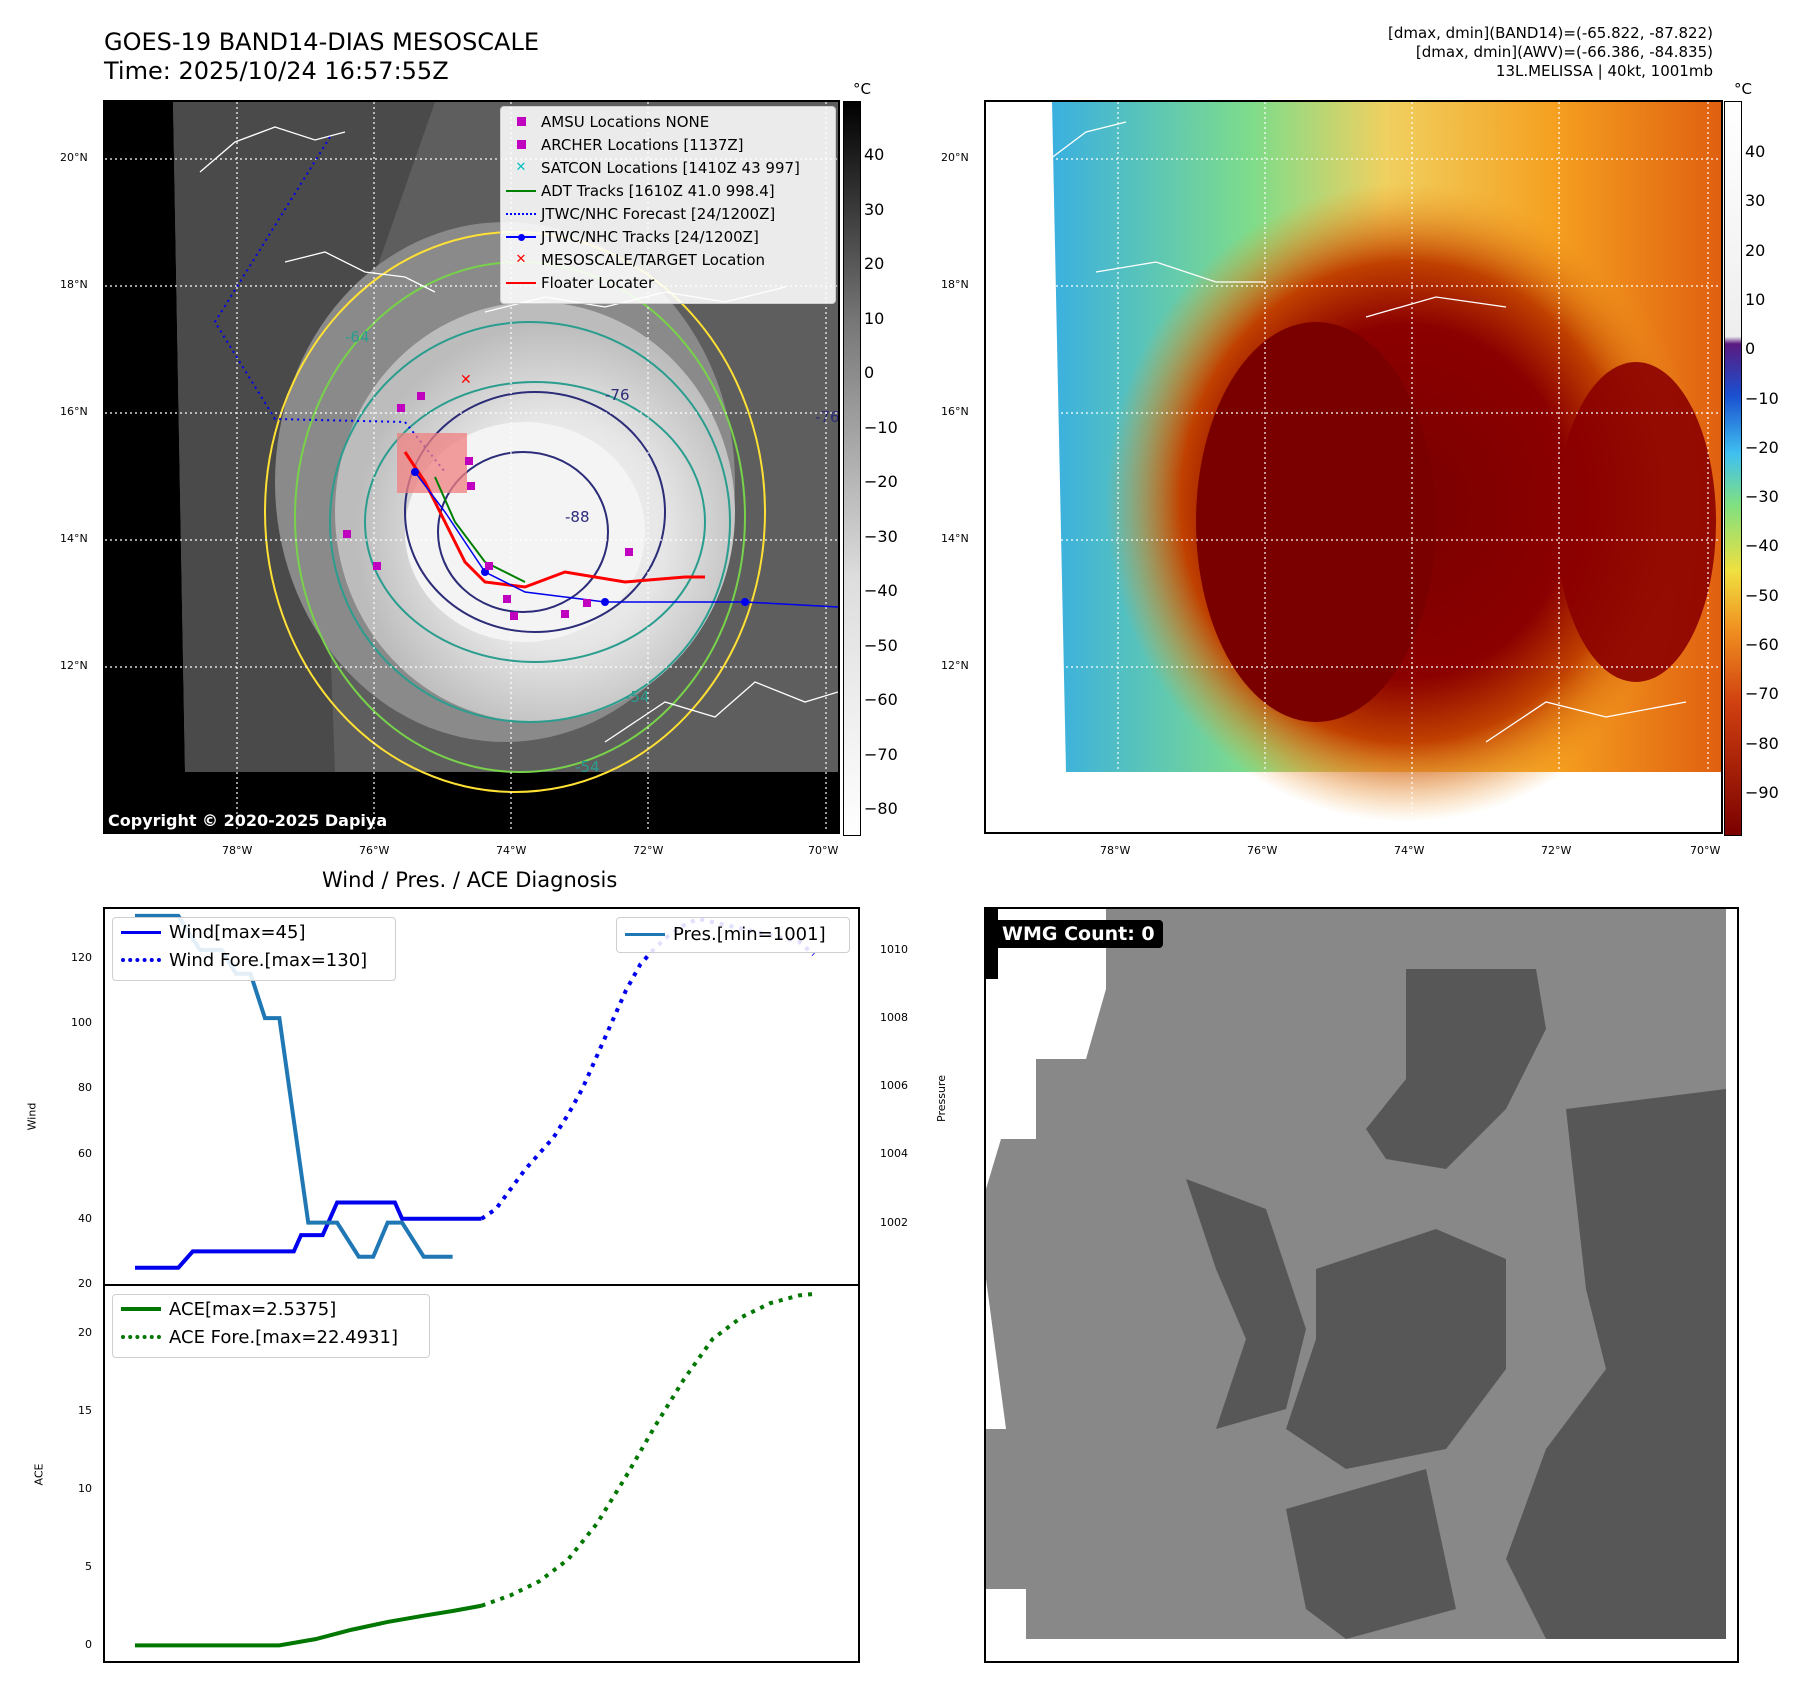 The image size is (1797, 1690). I want to click on legend-item-wind-forecast: Wind Fore.[max=130], so click(254, 960).